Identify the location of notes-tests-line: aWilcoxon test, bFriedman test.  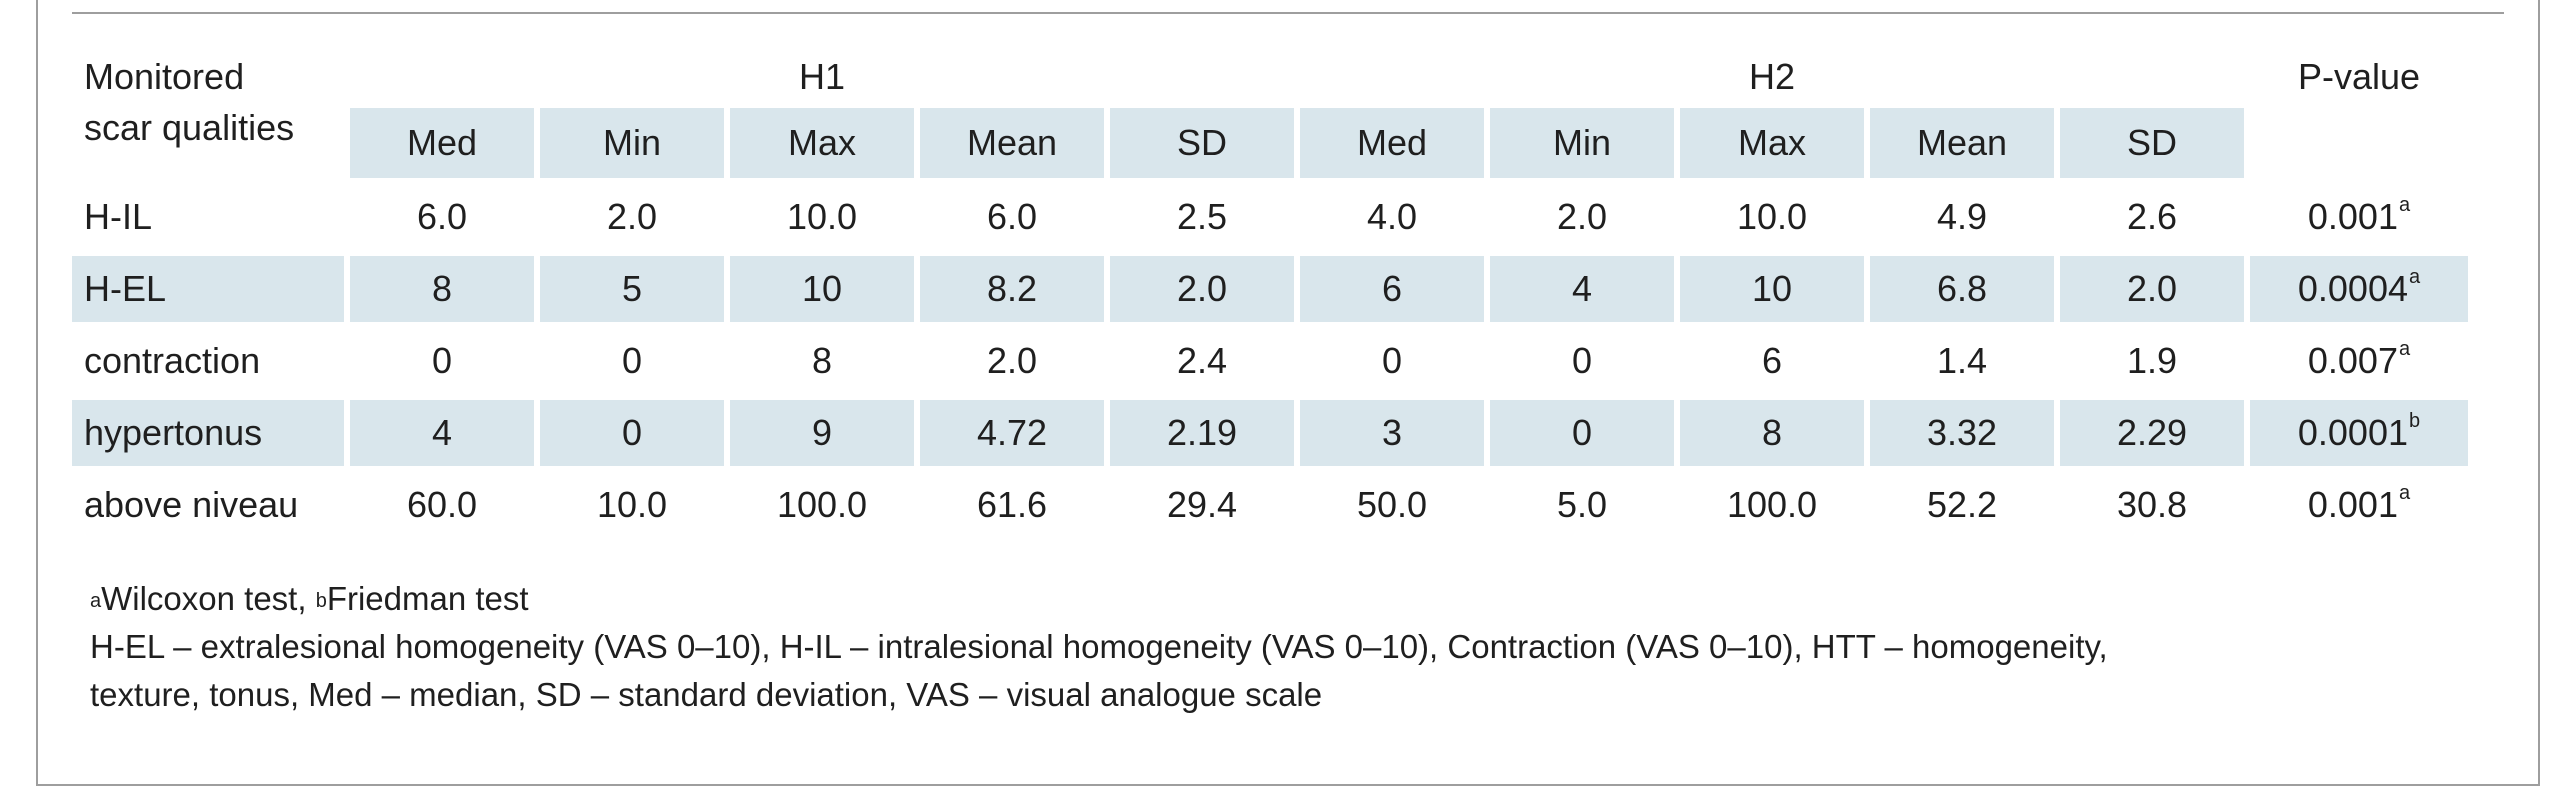
(1300, 599).